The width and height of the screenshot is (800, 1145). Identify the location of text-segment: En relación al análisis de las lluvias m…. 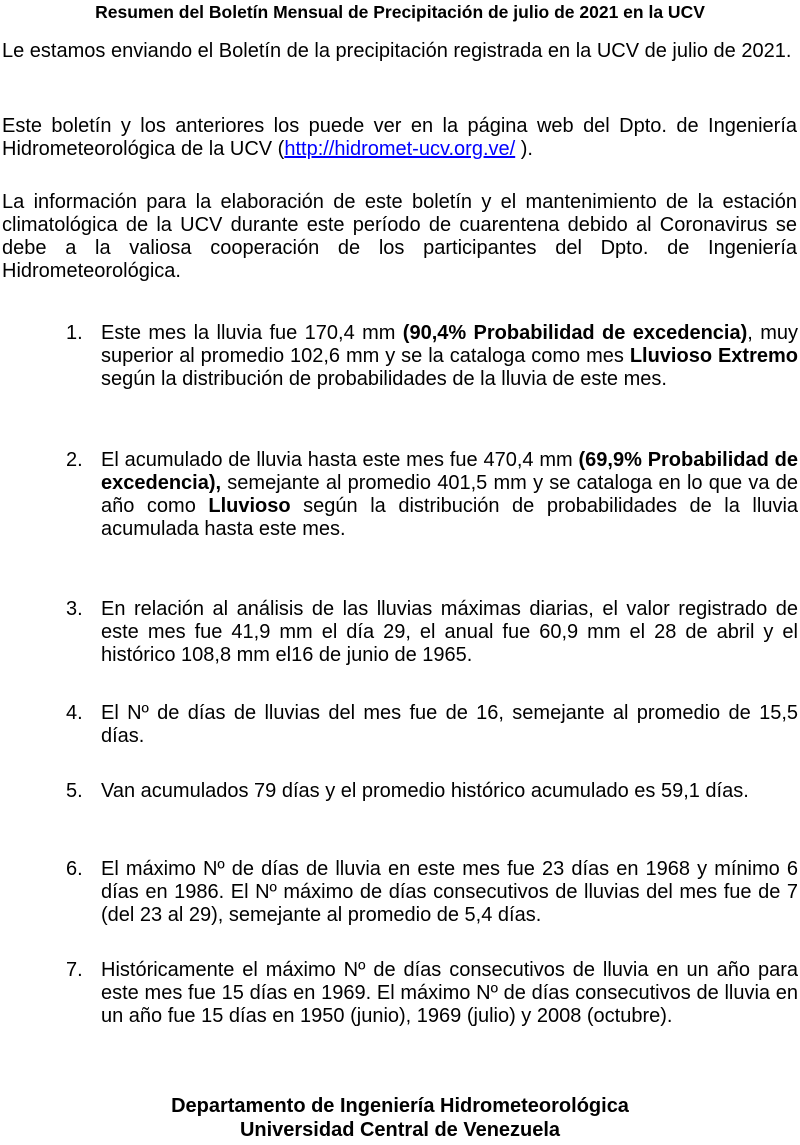
(449, 632).